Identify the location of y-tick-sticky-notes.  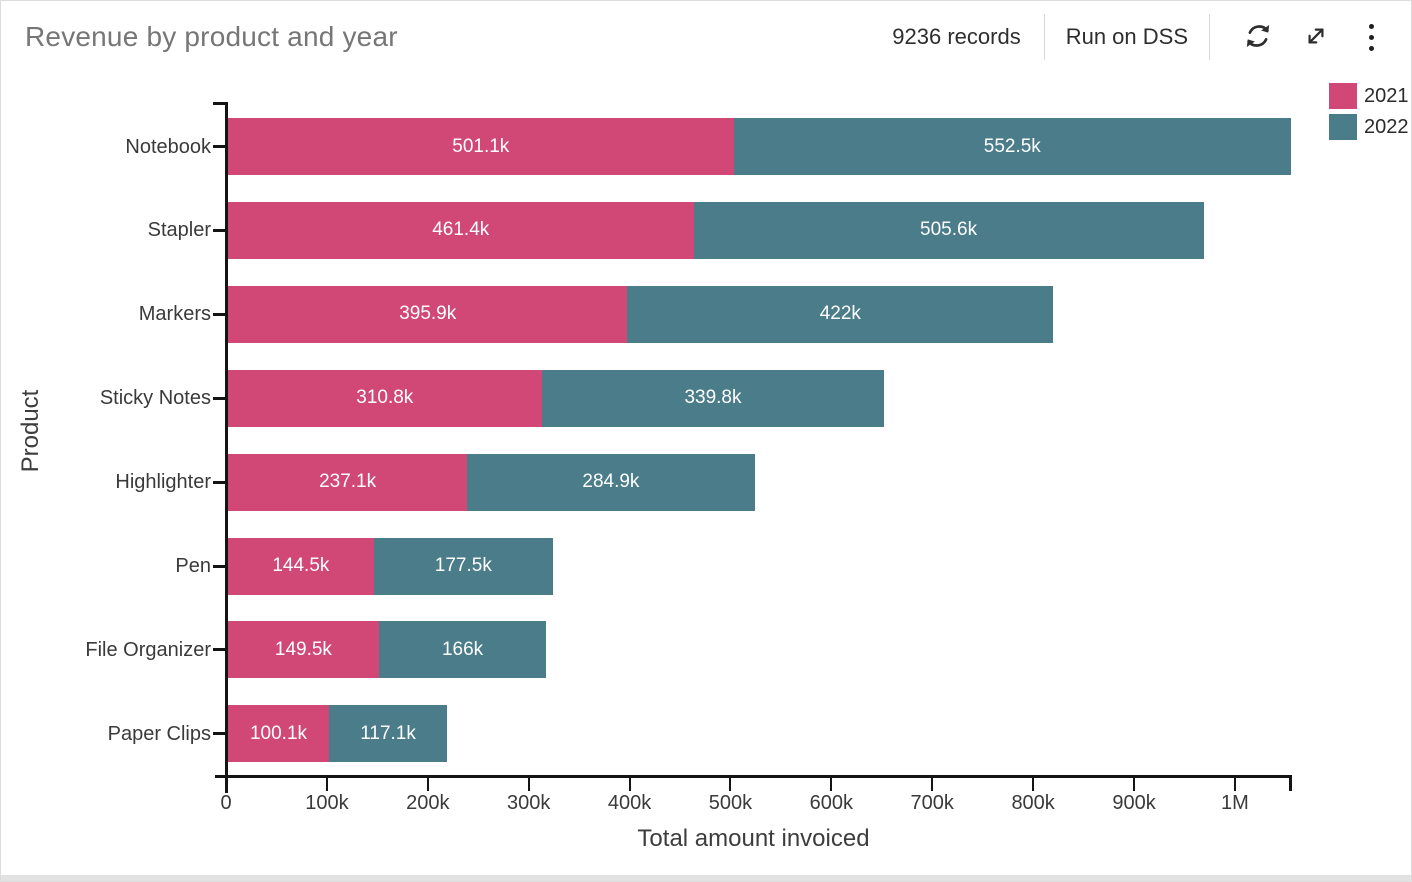
(219, 398).